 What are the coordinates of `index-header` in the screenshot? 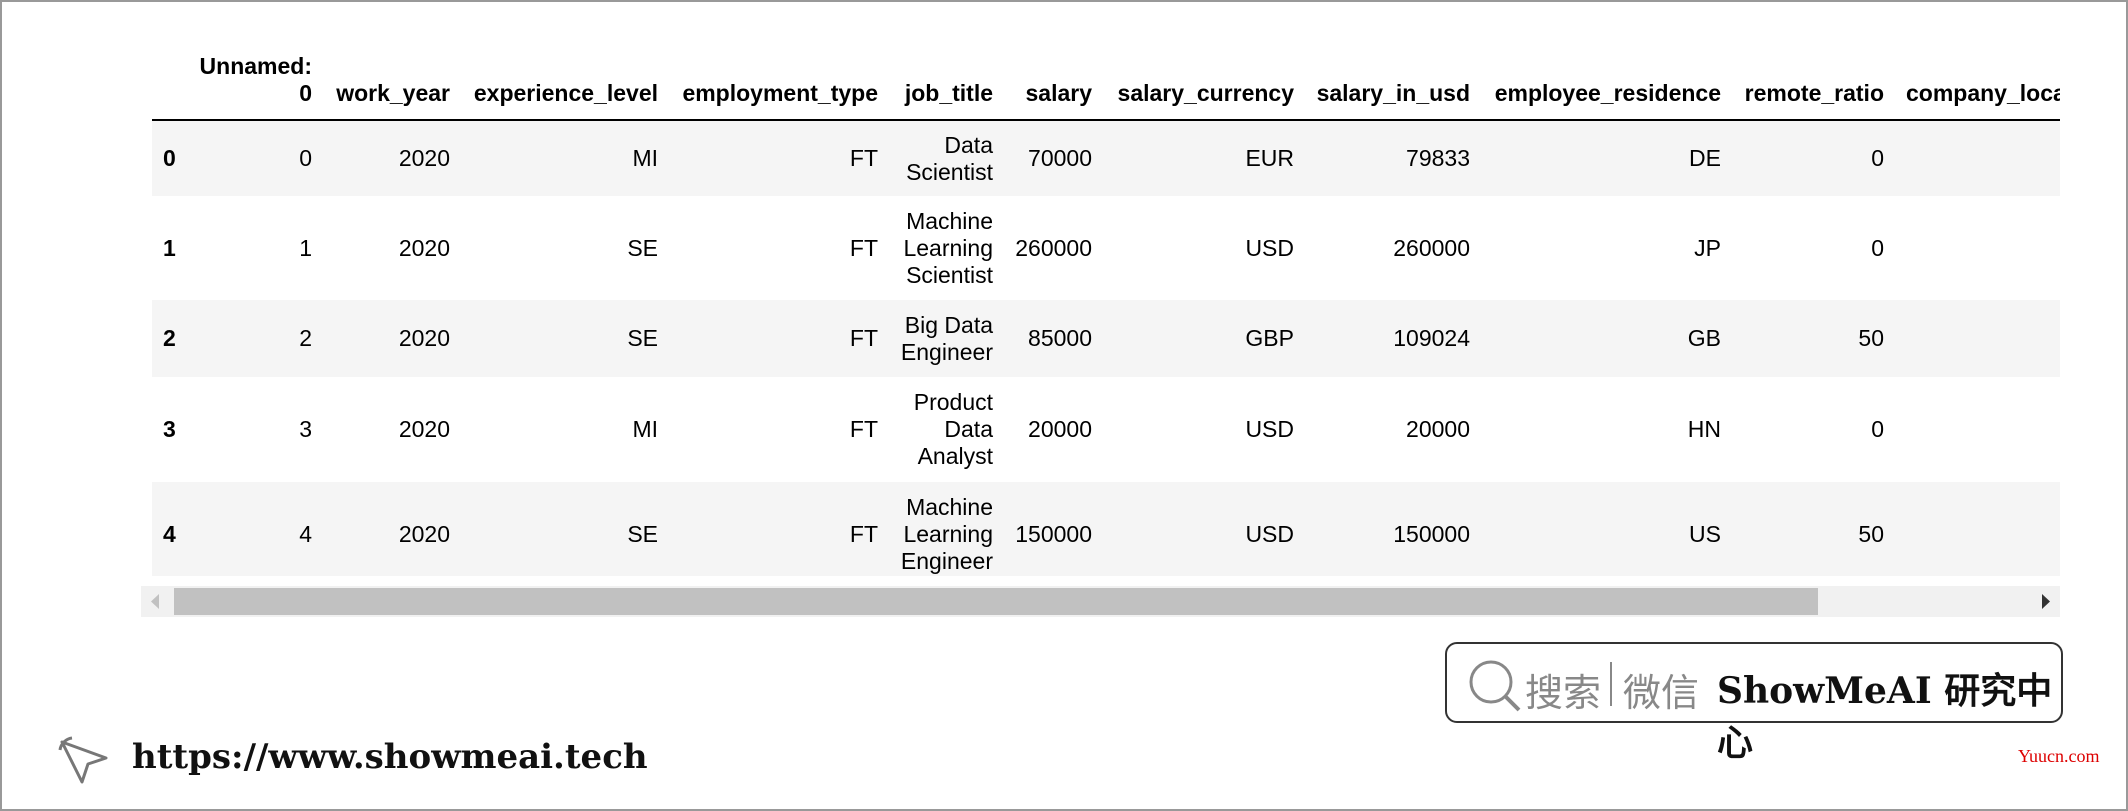 It's located at (169, 80).